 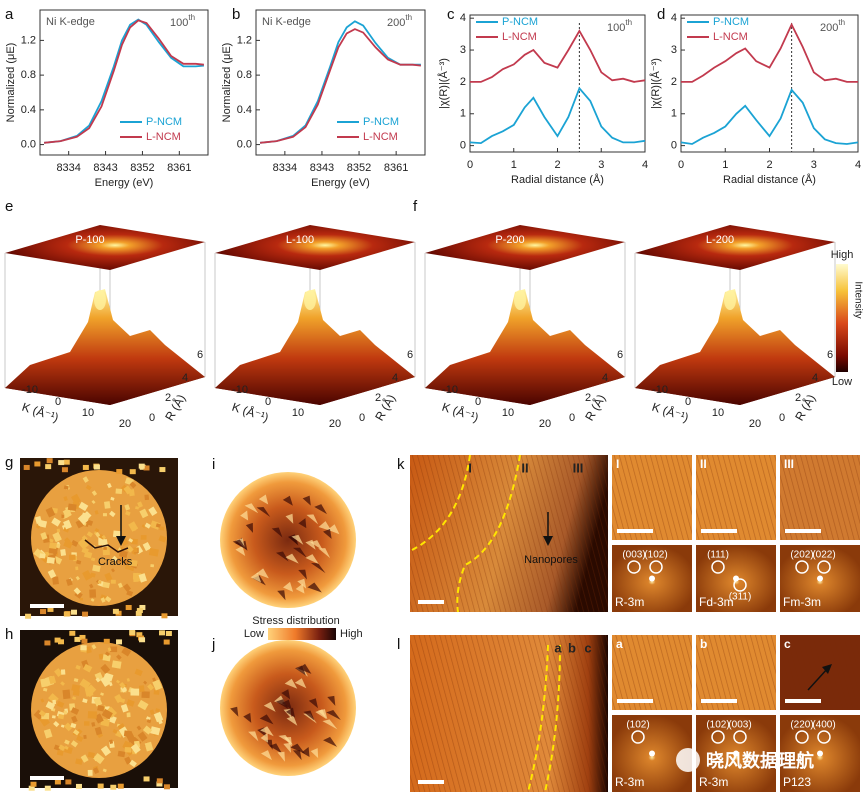 What do you see at coordinates (478, 402) in the screenshot?
I see `k-tick-label: 0` at bounding box center [478, 402].